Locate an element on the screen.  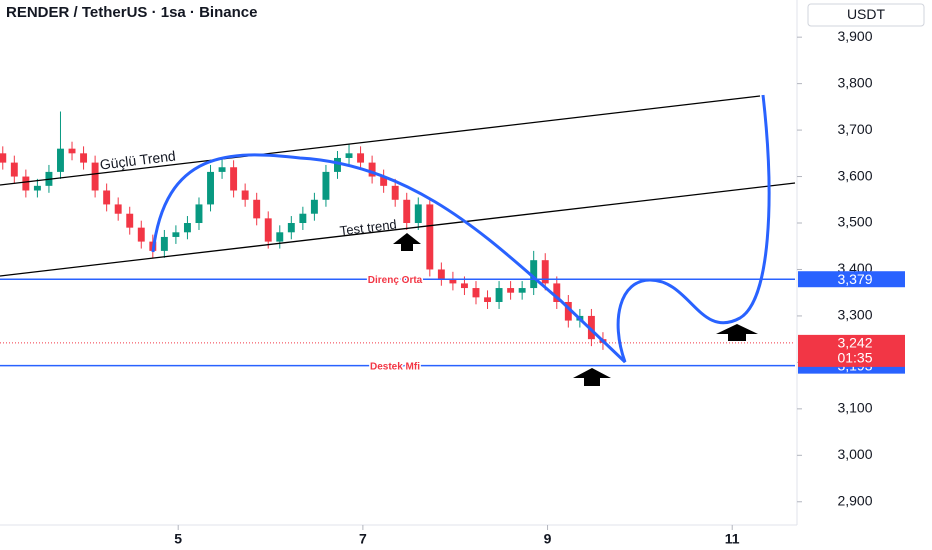
y-tick-label: 3,100 is located at coordinates (854, 408).